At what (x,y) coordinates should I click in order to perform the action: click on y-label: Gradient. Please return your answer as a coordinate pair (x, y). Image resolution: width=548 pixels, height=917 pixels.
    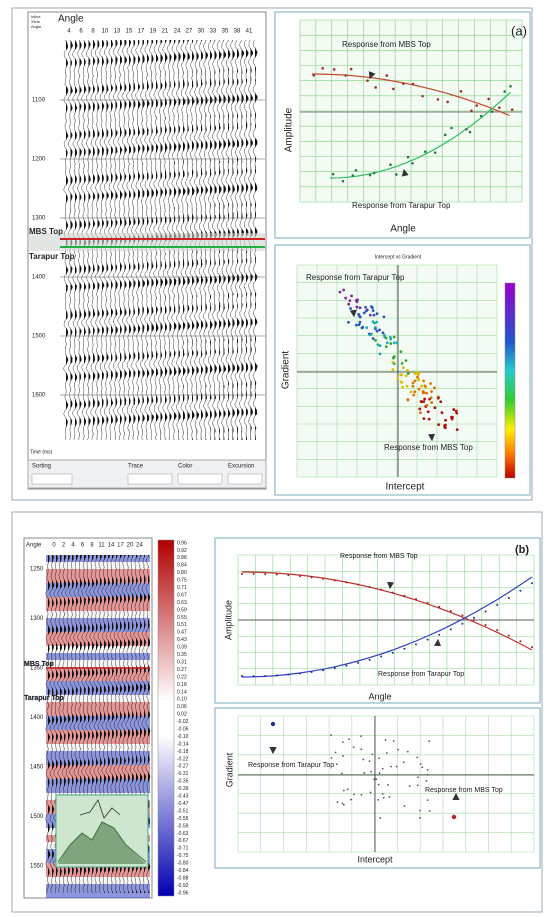
    Looking at the image, I should click on (229, 769).